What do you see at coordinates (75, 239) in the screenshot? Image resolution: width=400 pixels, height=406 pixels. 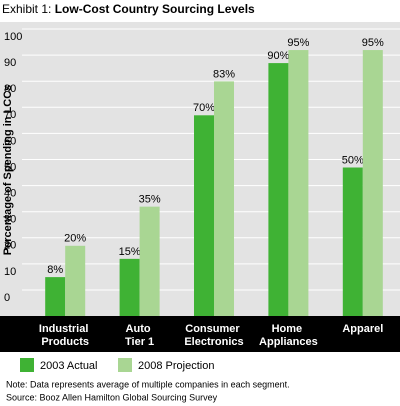 I see `value-label: 20%` at bounding box center [75, 239].